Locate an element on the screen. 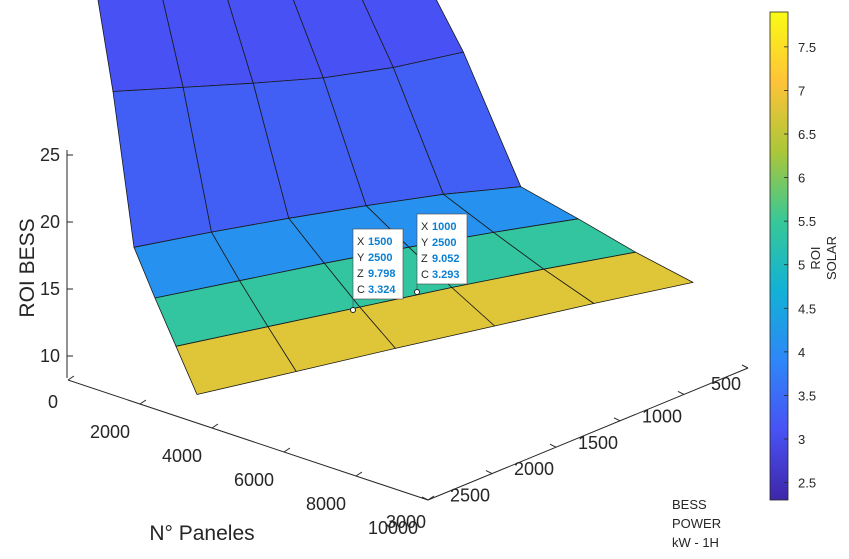 The height and width of the screenshot is (559, 849). y-tick-label: 4000 is located at coordinates (182, 456).